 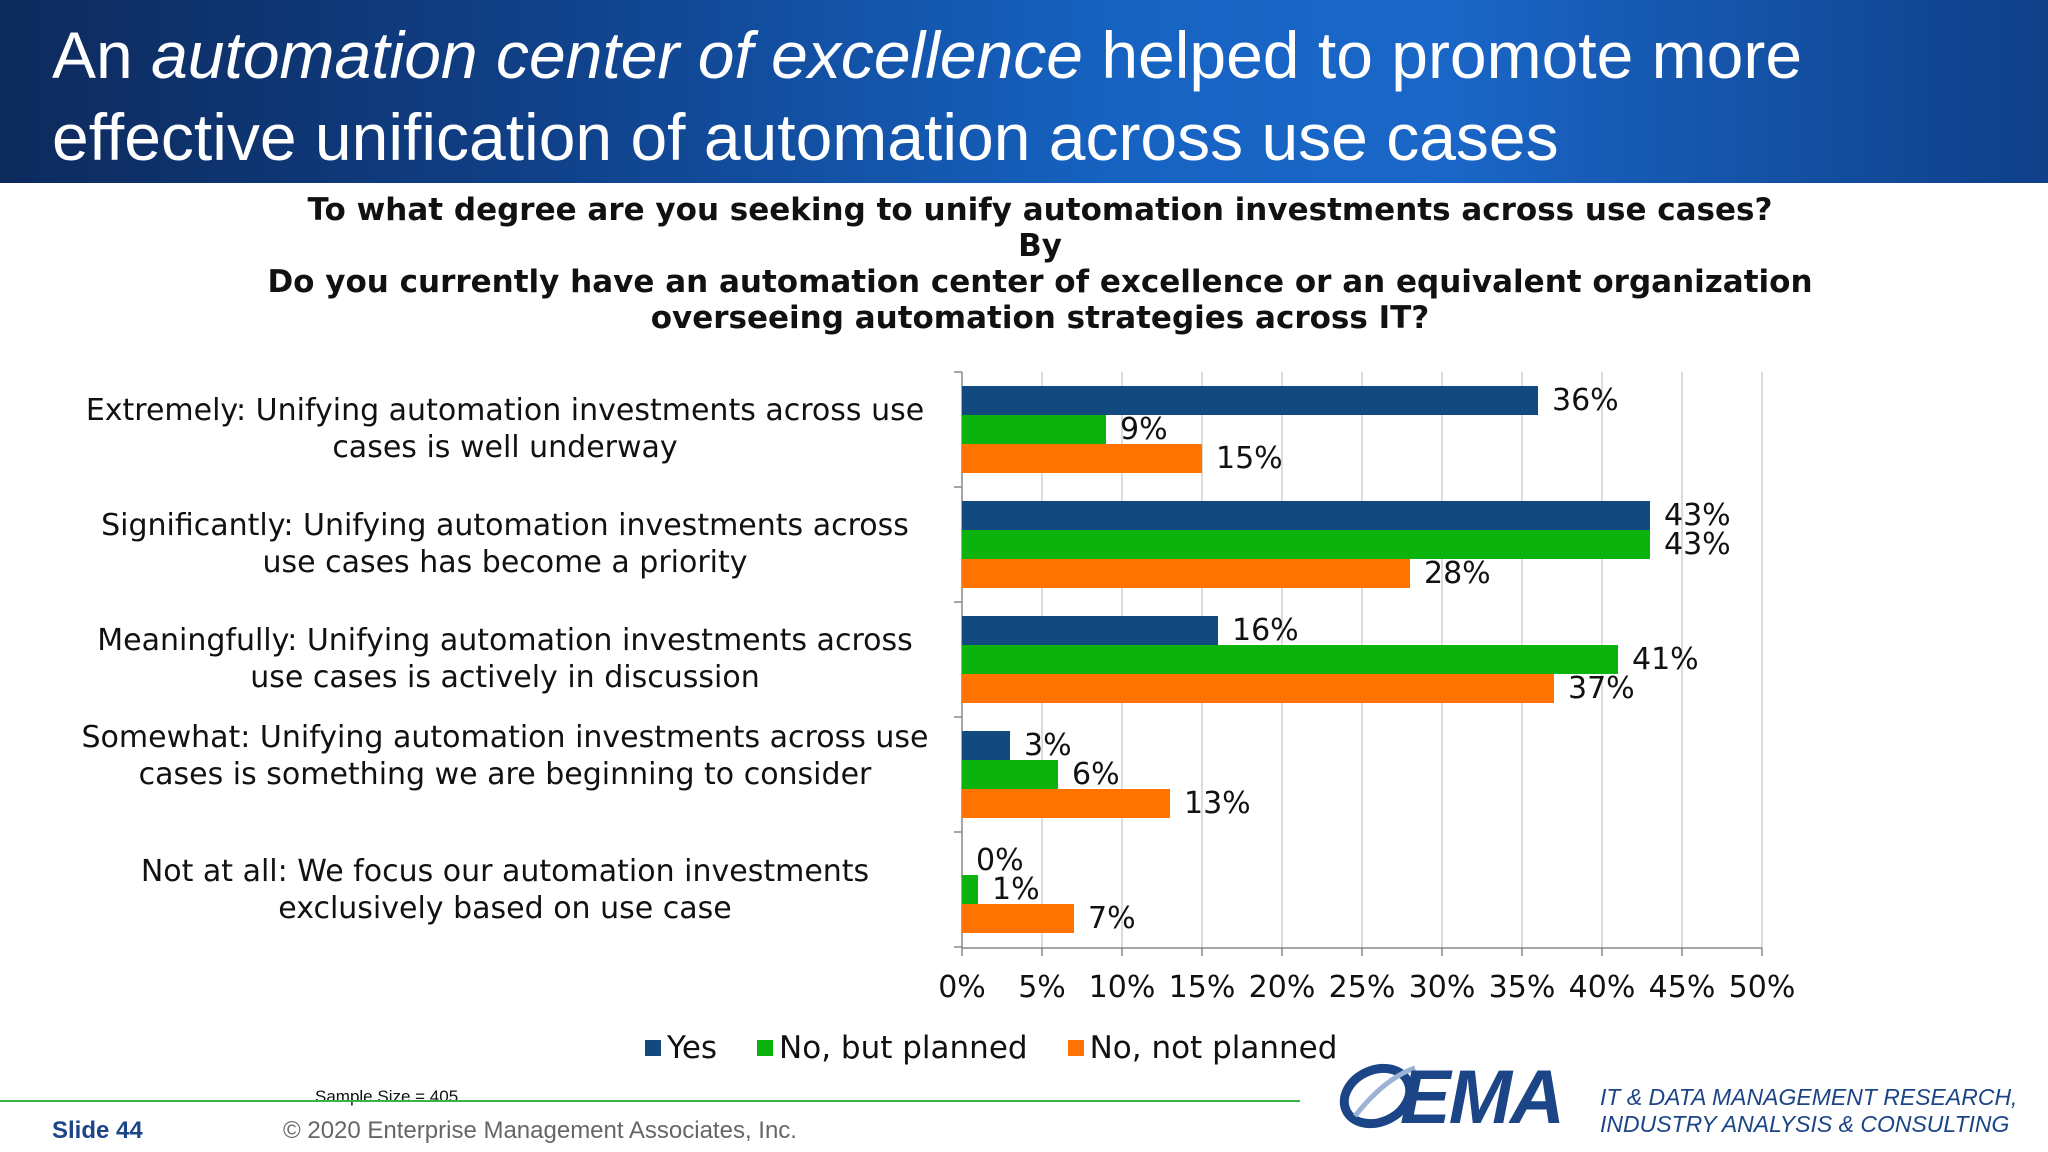 What do you see at coordinates (1042, 987) in the screenshot?
I see `x-tick-label: 5%` at bounding box center [1042, 987].